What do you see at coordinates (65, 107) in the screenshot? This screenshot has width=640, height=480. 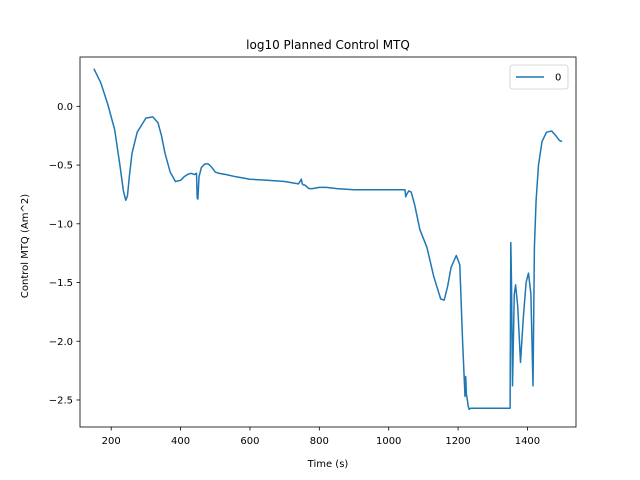 I see `y-tick-label: 0.0` at bounding box center [65, 107].